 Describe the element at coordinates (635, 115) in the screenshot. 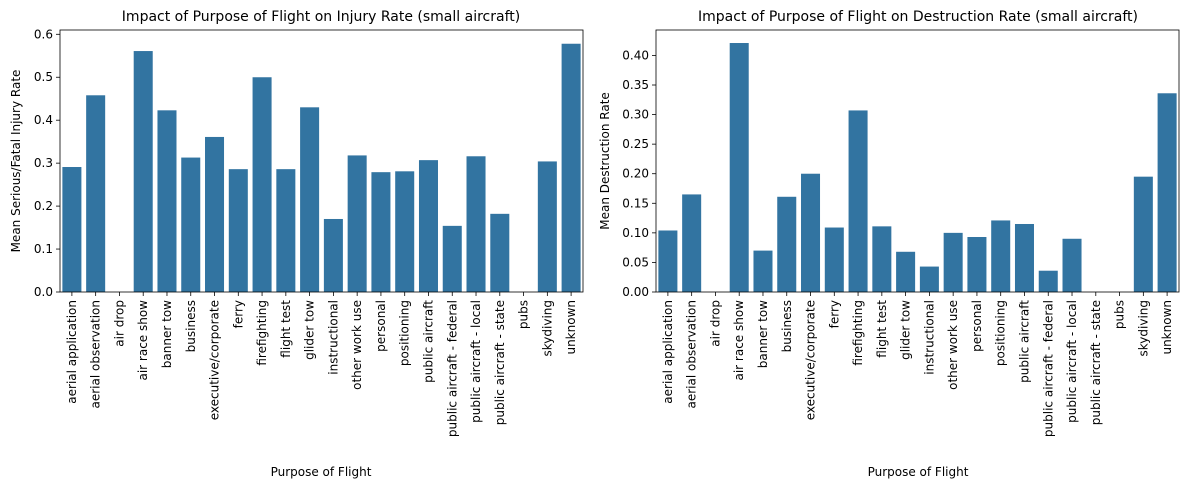

I see `y-tick-label: 0.30` at that location.